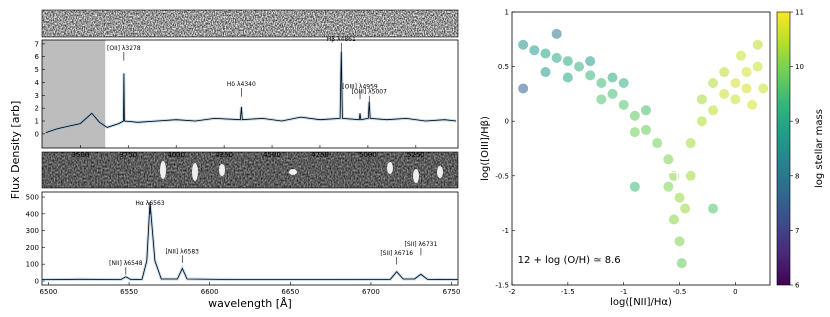  I want to click on annotation: [SII] λ6731, so click(421, 244).